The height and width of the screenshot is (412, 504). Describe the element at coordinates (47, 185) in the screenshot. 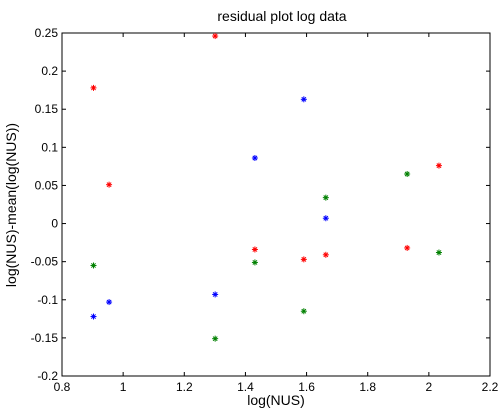

I see `y-tick-label: 0.05` at that location.